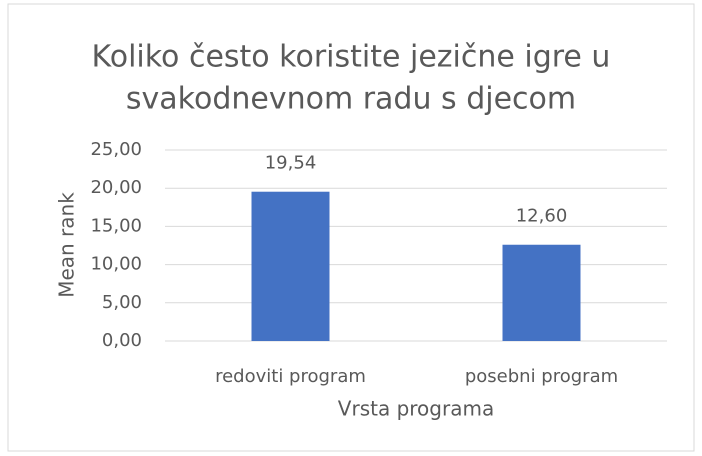 Image resolution: width=702 pixels, height=456 pixels. I want to click on y-tick-label: 25,00, so click(116, 149).